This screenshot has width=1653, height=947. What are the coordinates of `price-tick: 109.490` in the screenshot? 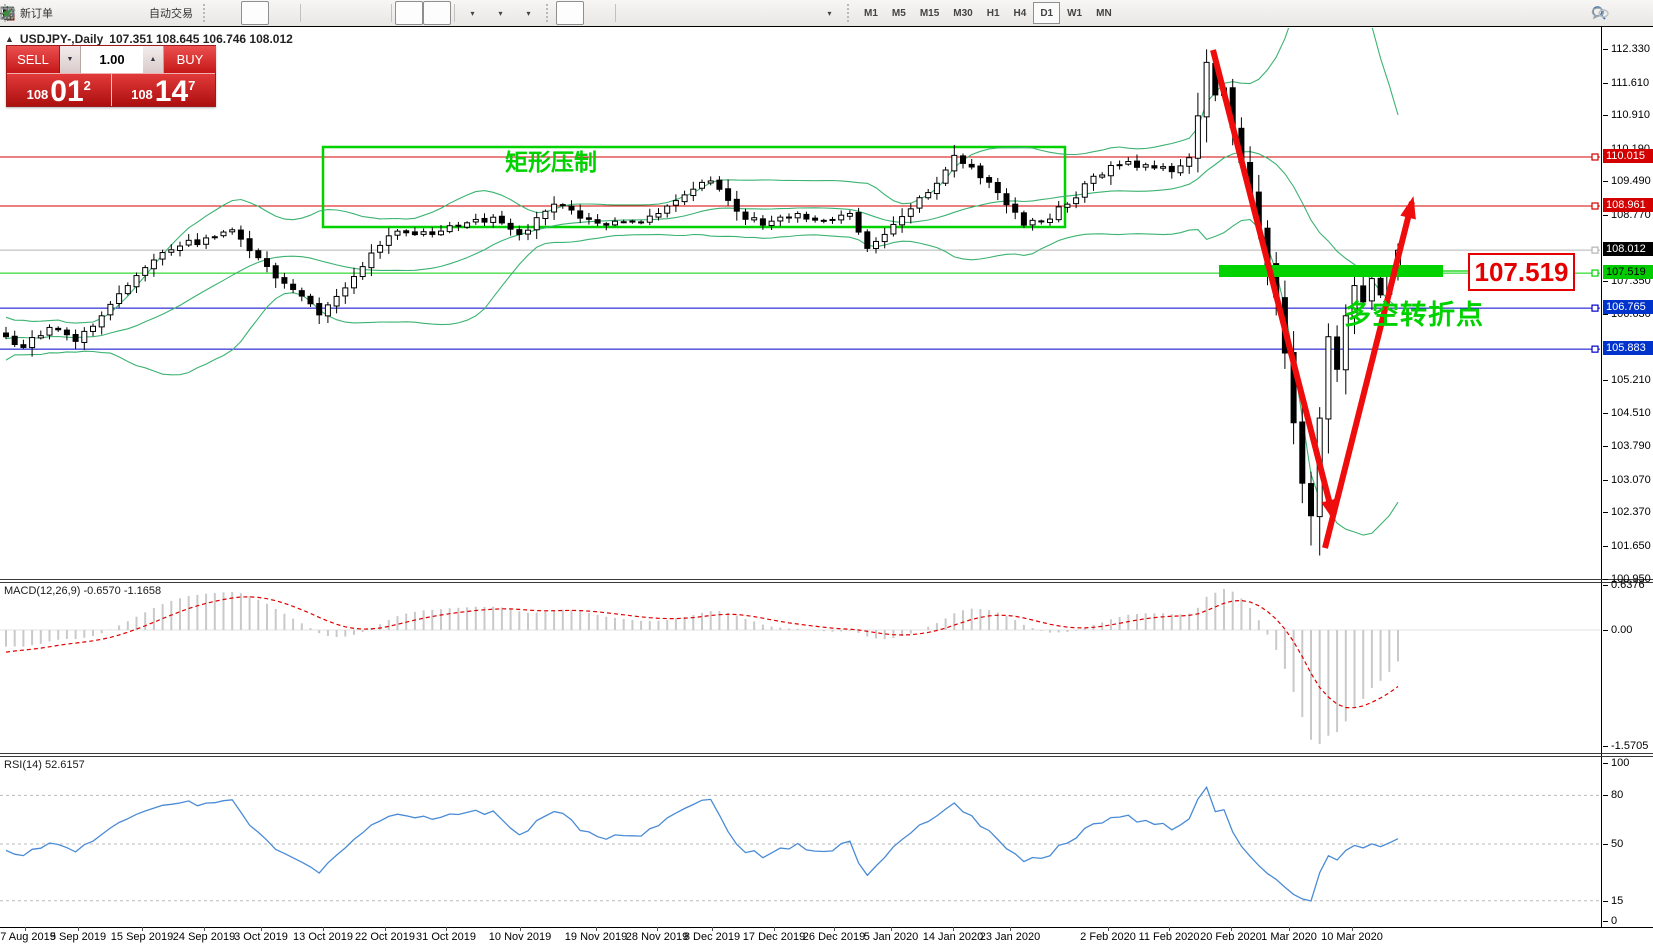 It's located at (1627, 181).